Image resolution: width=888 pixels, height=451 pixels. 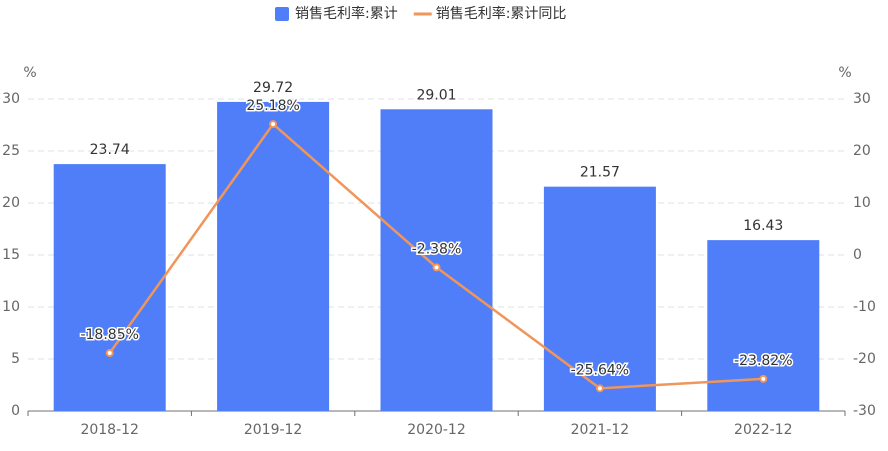 What do you see at coordinates (109, 335) in the screenshot?
I see `line-value-label: -18.85%` at bounding box center [109, 335].